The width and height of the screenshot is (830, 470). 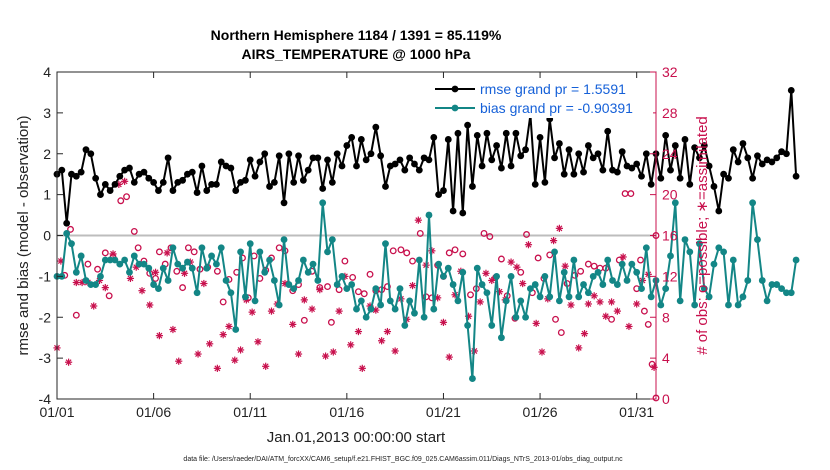 I want to click on legend-label-bias: bias grand pr = -0.90391, so click(x=556, y=108).